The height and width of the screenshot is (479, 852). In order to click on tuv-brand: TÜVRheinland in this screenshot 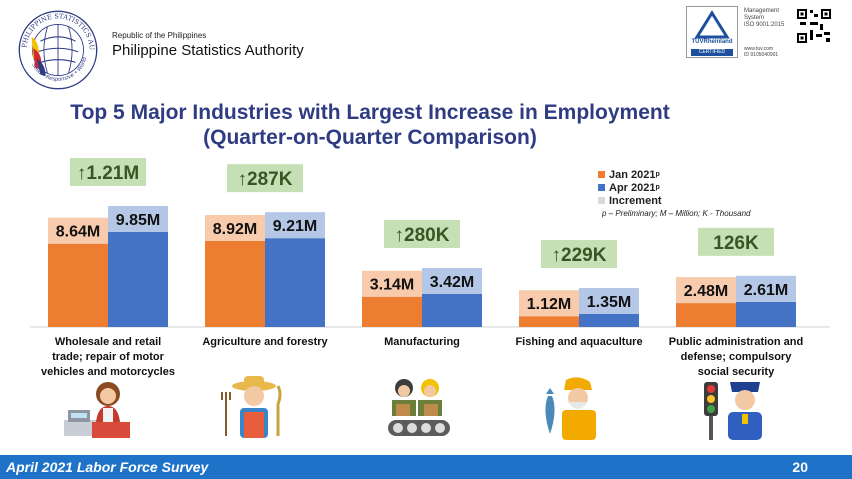, I will do `click(712, 42)`.